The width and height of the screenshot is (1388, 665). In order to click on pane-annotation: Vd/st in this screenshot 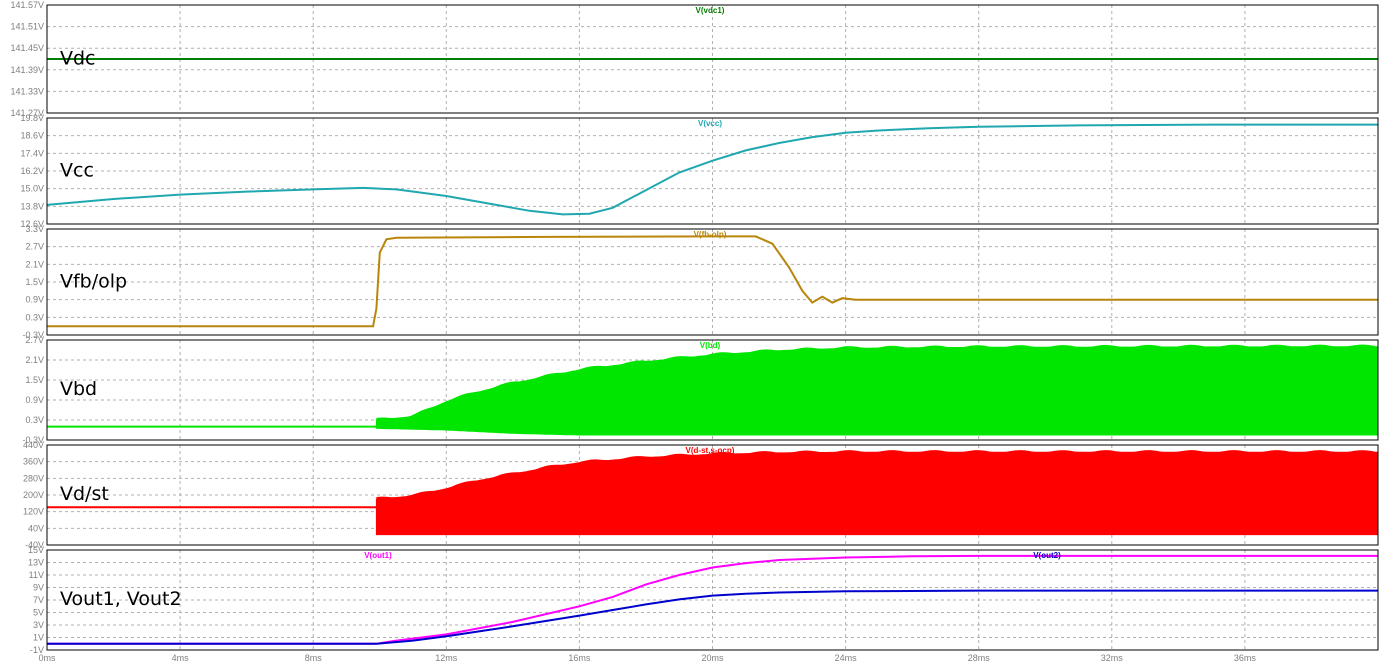, I will do `click(84, 494)`.